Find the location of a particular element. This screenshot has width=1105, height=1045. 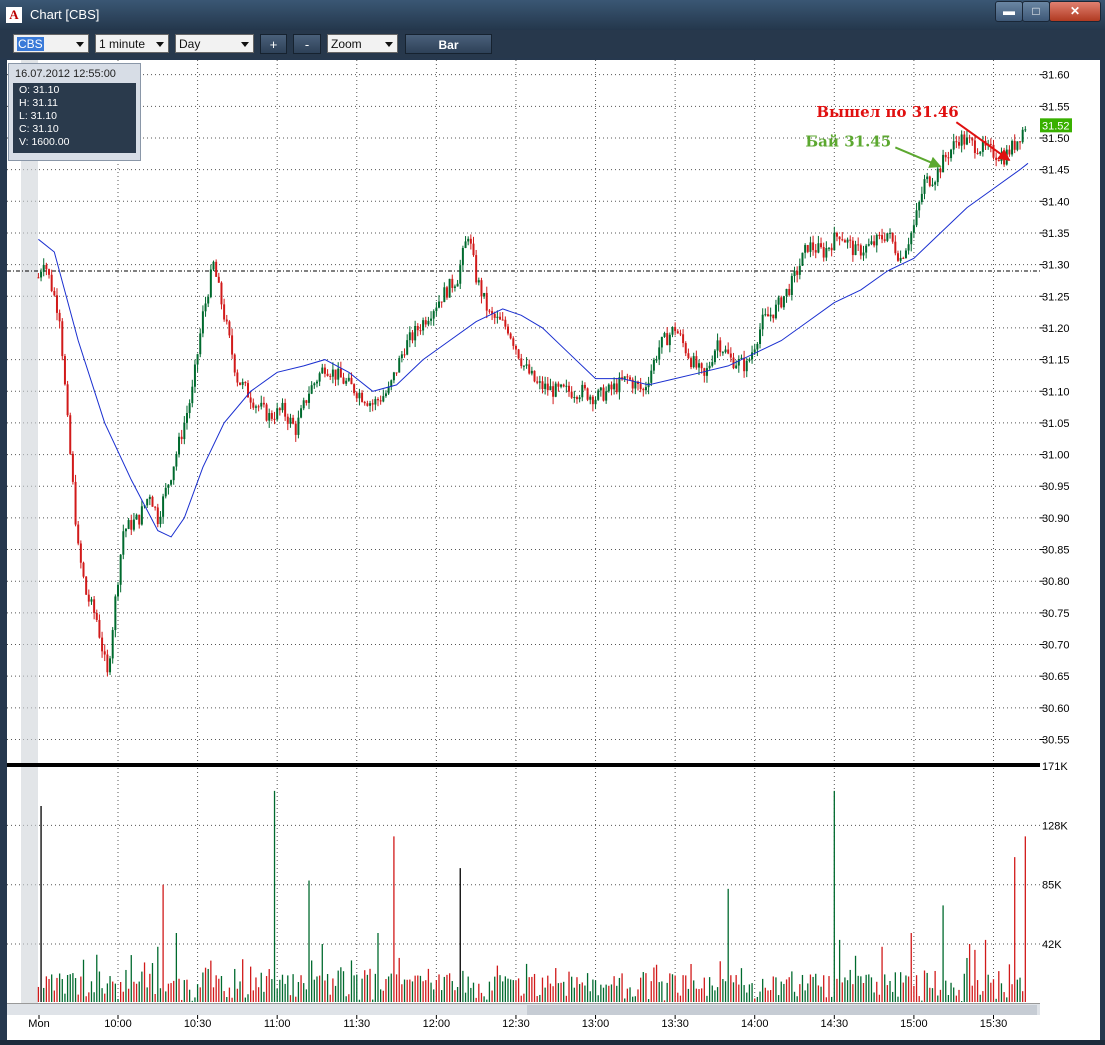

zoom-select: Zoom is located at coordinates (362, 43).